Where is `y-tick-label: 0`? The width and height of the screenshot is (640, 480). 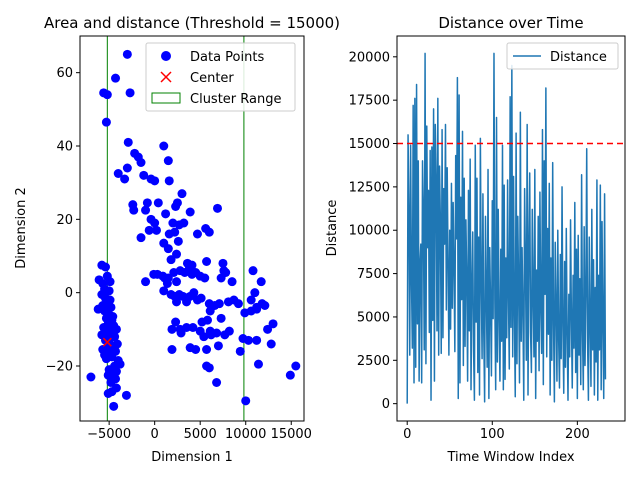
y-tick-label: 0 is located at coordinates (386, 404).